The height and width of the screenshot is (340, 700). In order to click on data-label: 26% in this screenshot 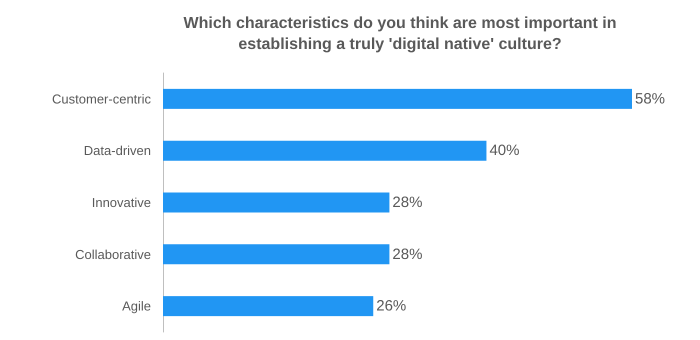, I will do `click(391, 306)`.